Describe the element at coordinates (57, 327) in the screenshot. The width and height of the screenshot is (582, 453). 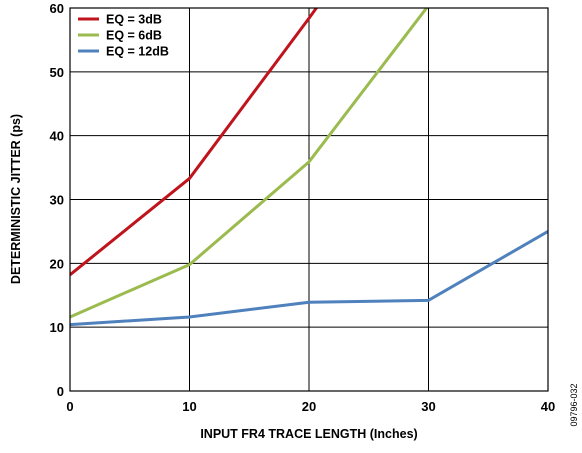
I see `y-tick-label: 10` at that location.